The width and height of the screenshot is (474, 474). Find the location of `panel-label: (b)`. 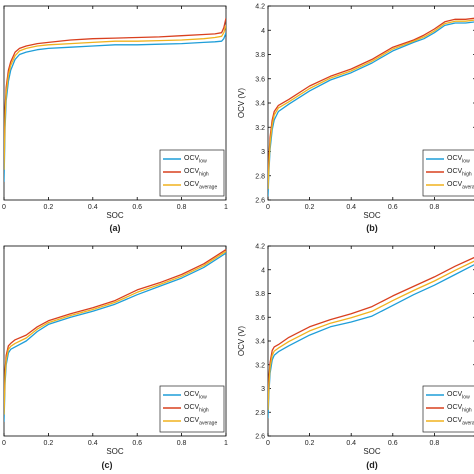

panel-label: (b) is located at coordinates (372, 228).